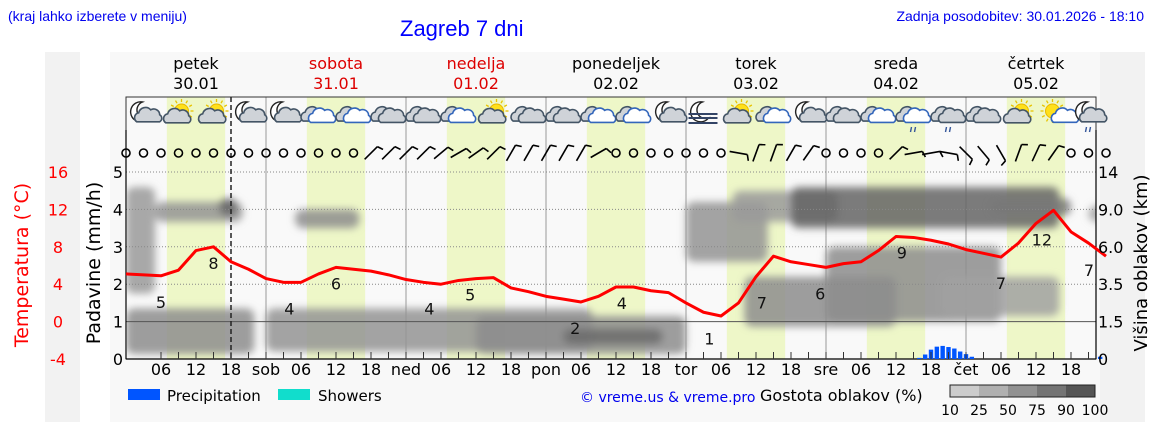 The height and width of the screenshot is (443, 1152). I want to click on temperature-label: 6, so click(820, 293).